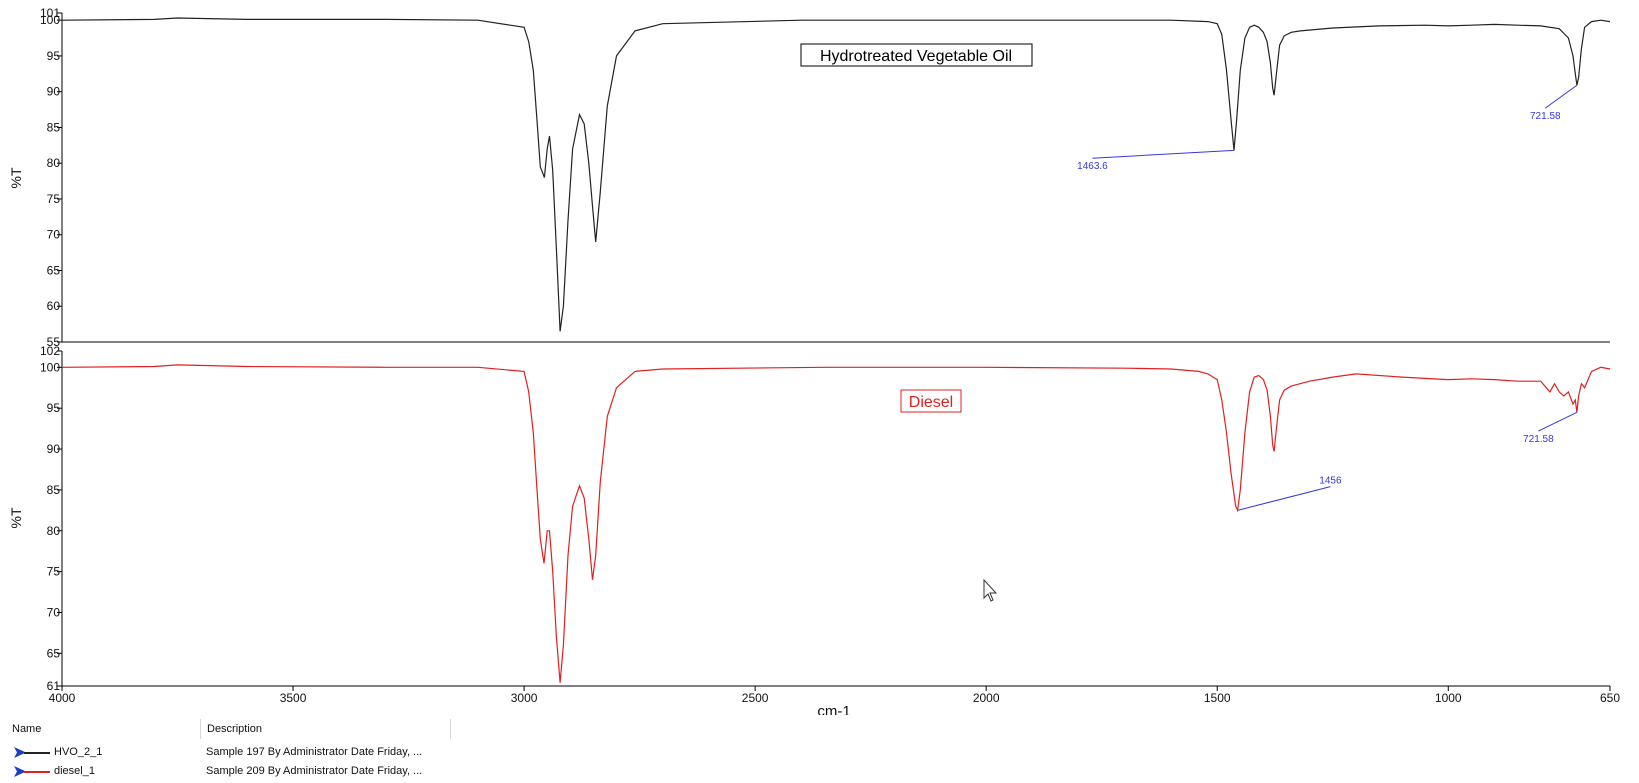 This screenshot has width=1639, height=783. I want to click on x-tick-label: 1000, so click(1448, 698).